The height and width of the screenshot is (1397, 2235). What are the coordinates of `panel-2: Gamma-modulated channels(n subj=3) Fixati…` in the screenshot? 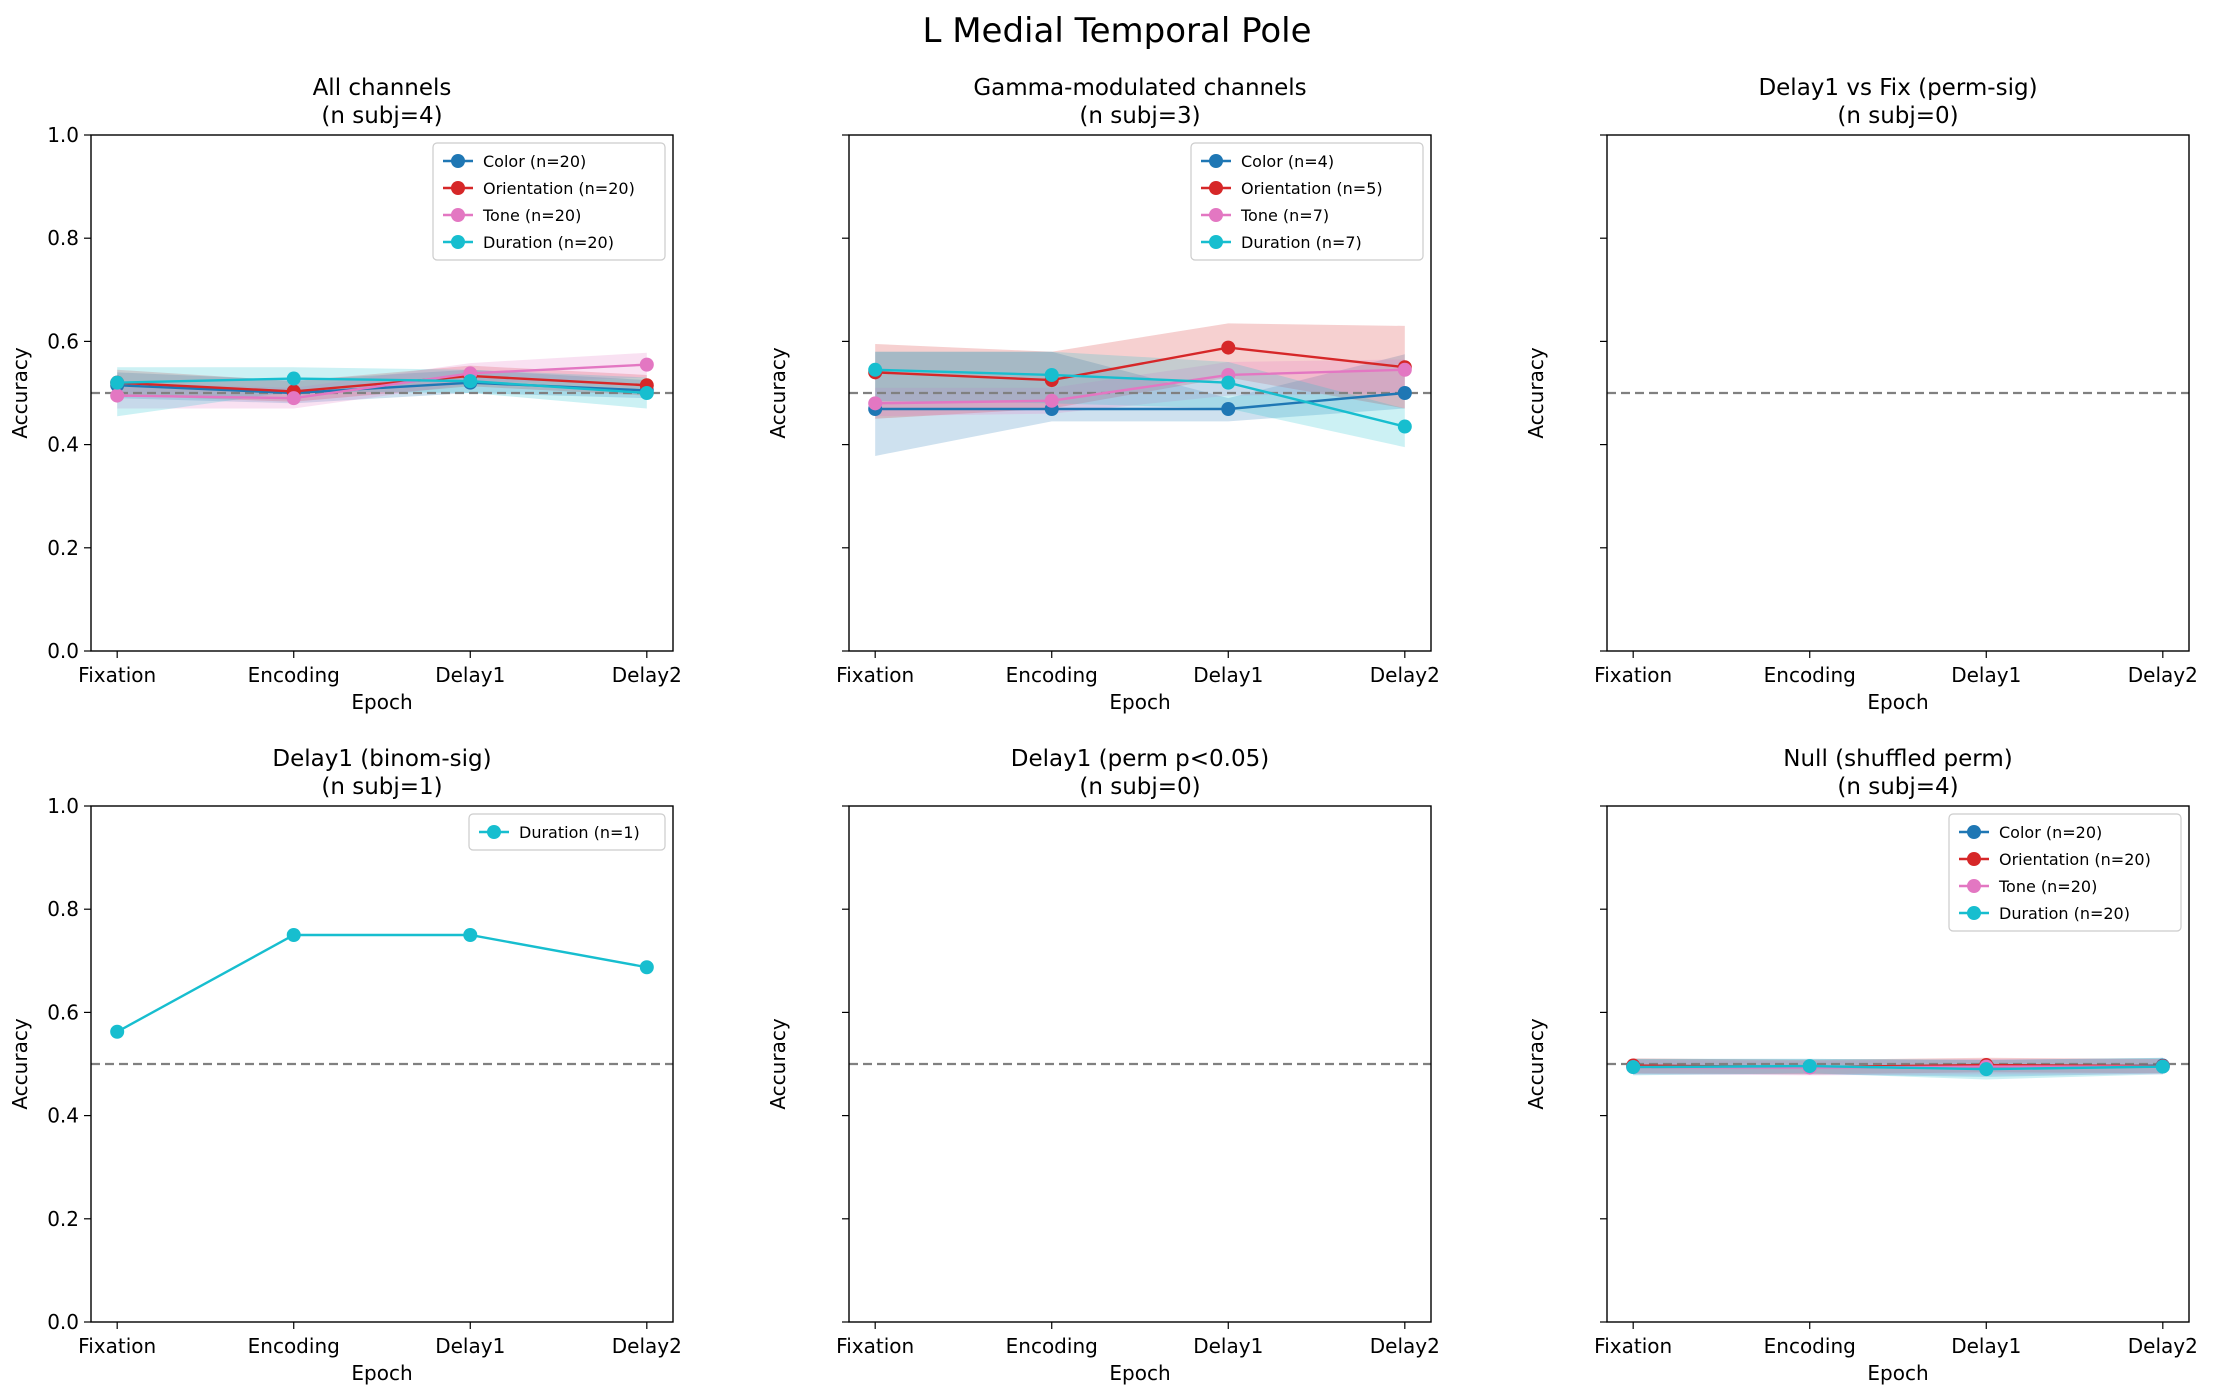 It's located at (1103, 394).